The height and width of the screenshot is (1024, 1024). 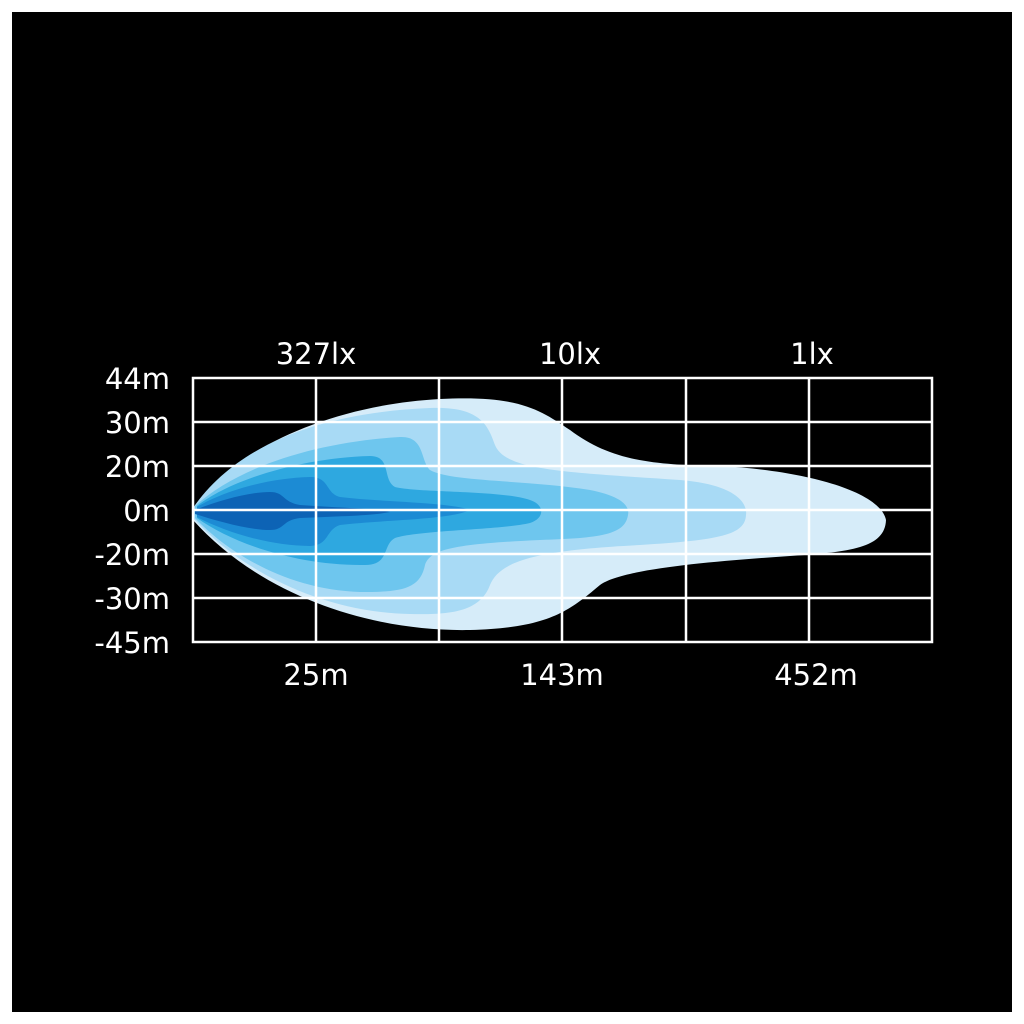 I want to click on y-tick-label: 0m, so click(x=146, y=511).